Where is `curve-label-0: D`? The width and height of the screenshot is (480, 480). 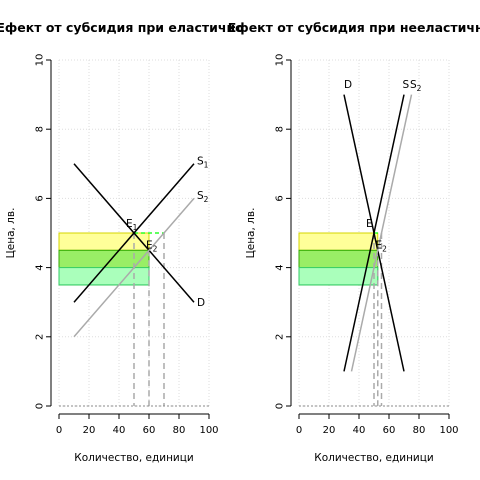
curve-label-0: D is located at coordinates (348, 85).